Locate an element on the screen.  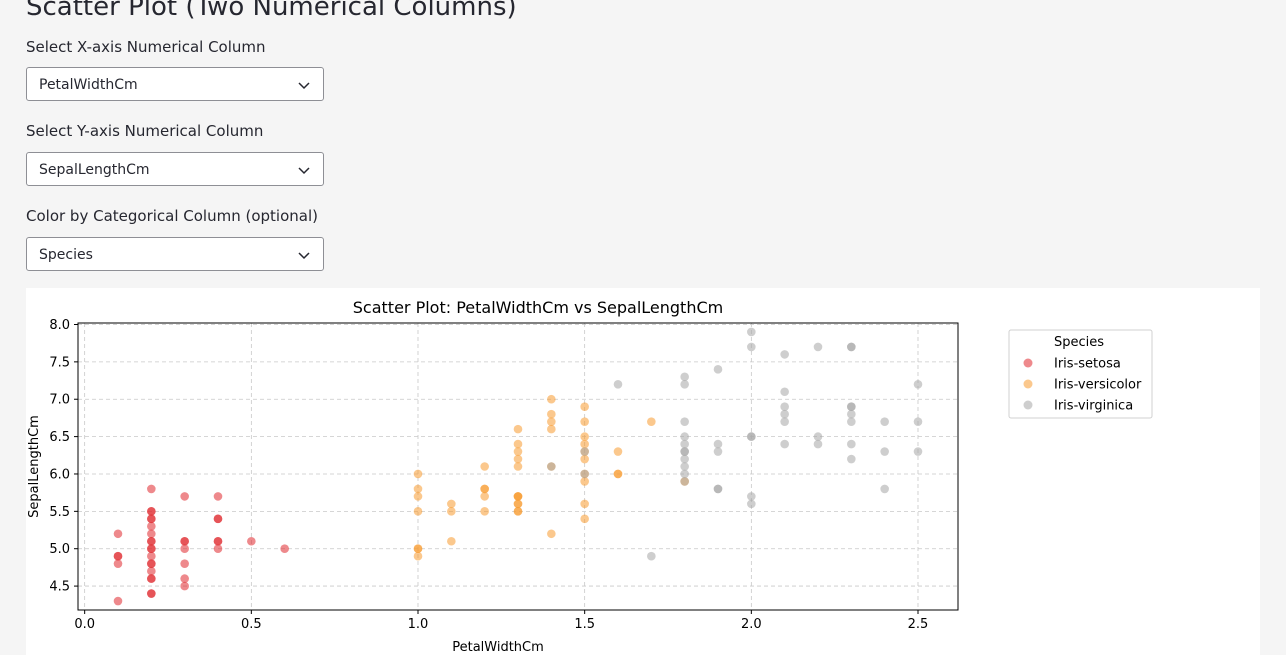
color-select-value: Species is located at coordinates (66, 255).